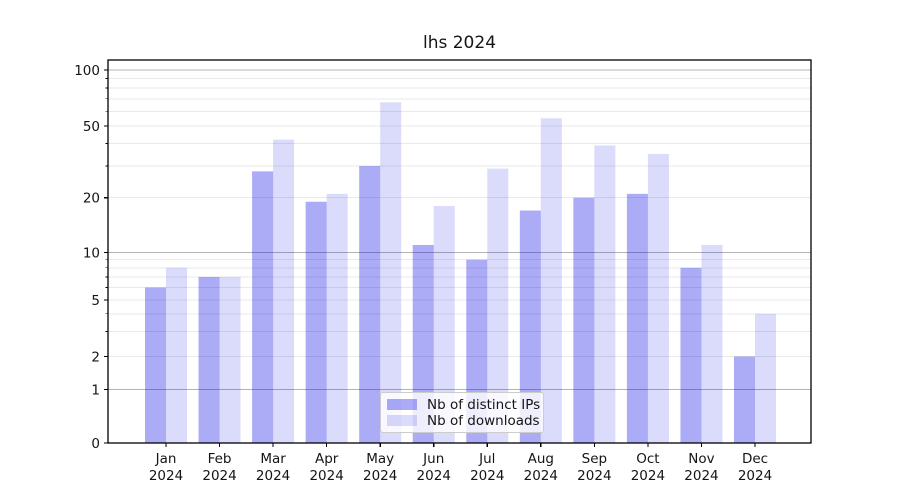 The height and width of the screenshot is (500, 900). Describe the element at coordinates (605, 294) in the screenshot. I see `bar-downloads-sep` at that location.